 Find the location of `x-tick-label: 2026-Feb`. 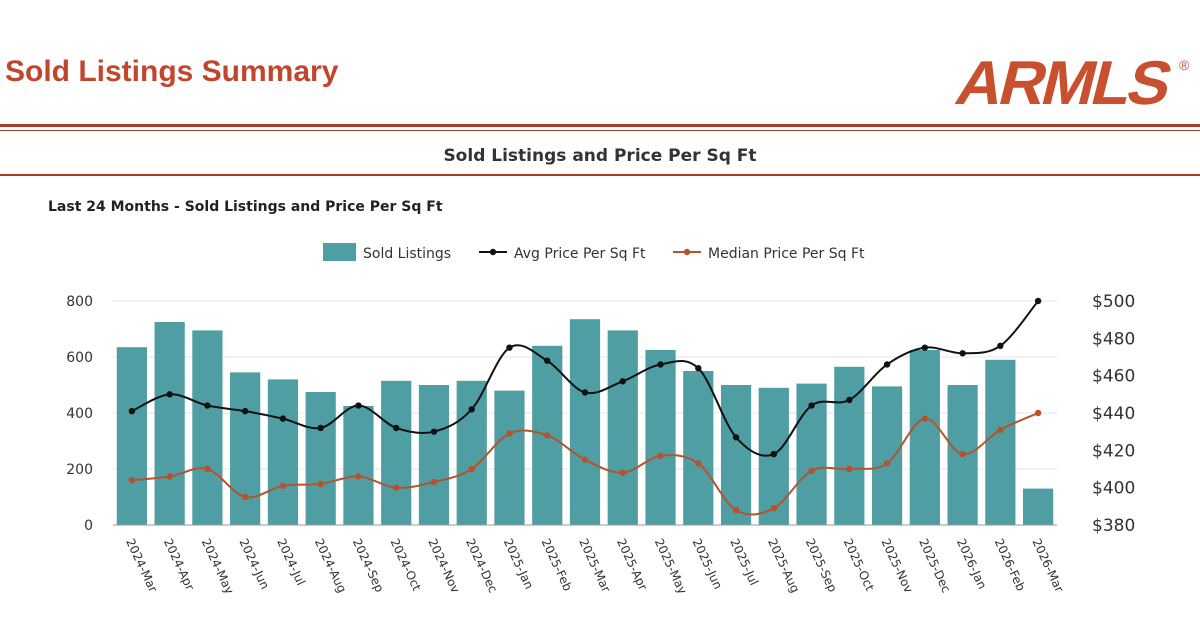

x-tick-label: 2026-Feb is located at coordinates (1010, 564).